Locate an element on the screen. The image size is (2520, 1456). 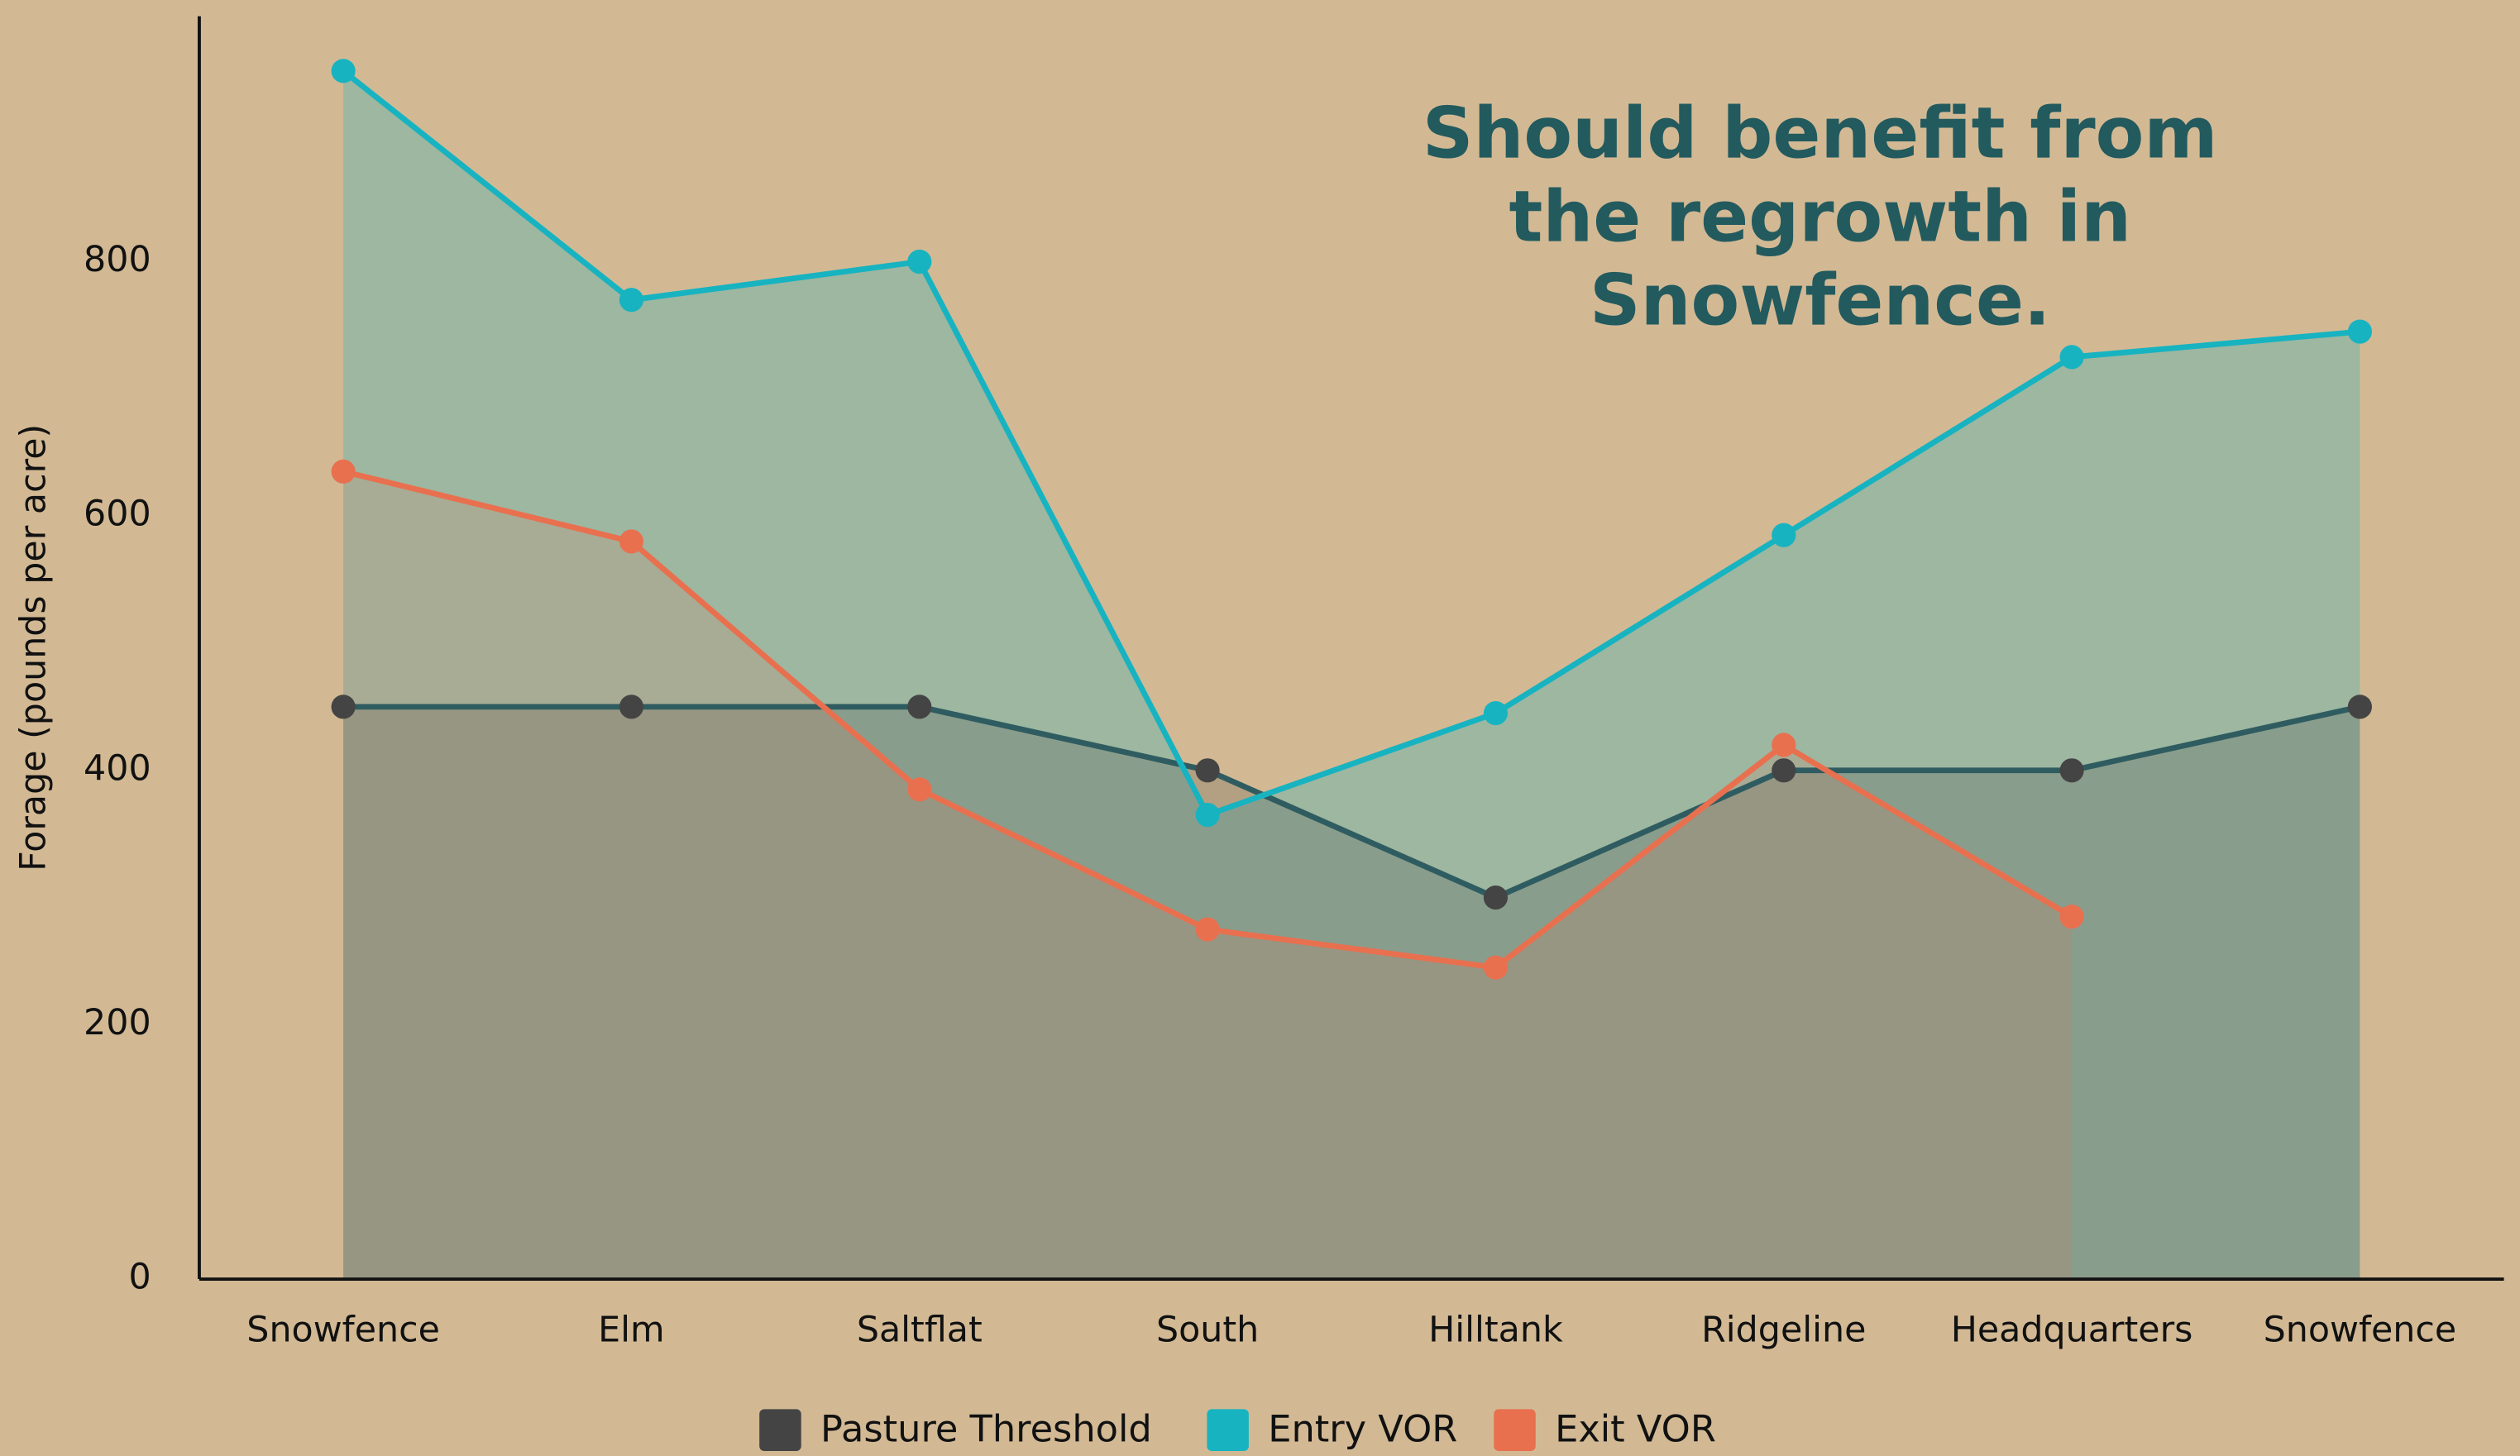
y-tick-label: 600 is located at coordinates (117, 514).